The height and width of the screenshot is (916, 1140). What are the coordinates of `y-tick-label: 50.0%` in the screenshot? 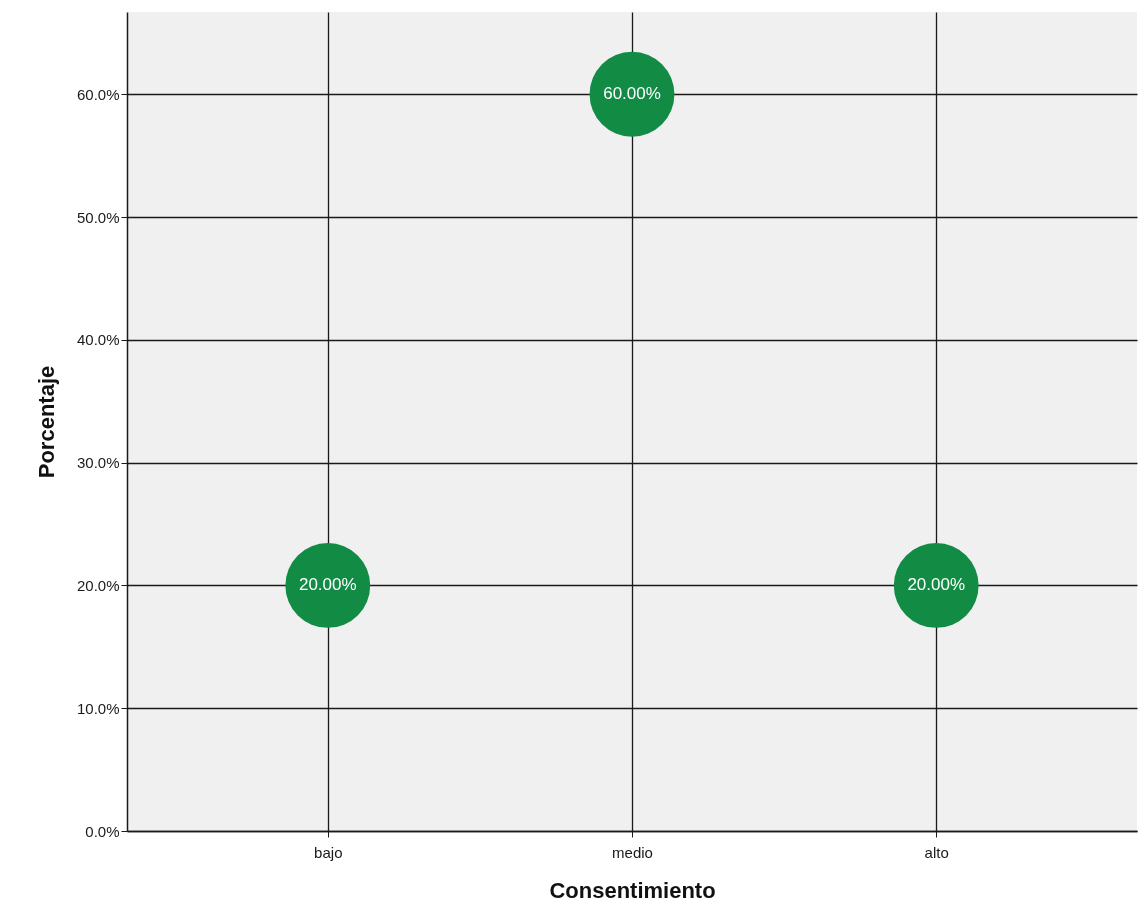 It's located at (98, 217).